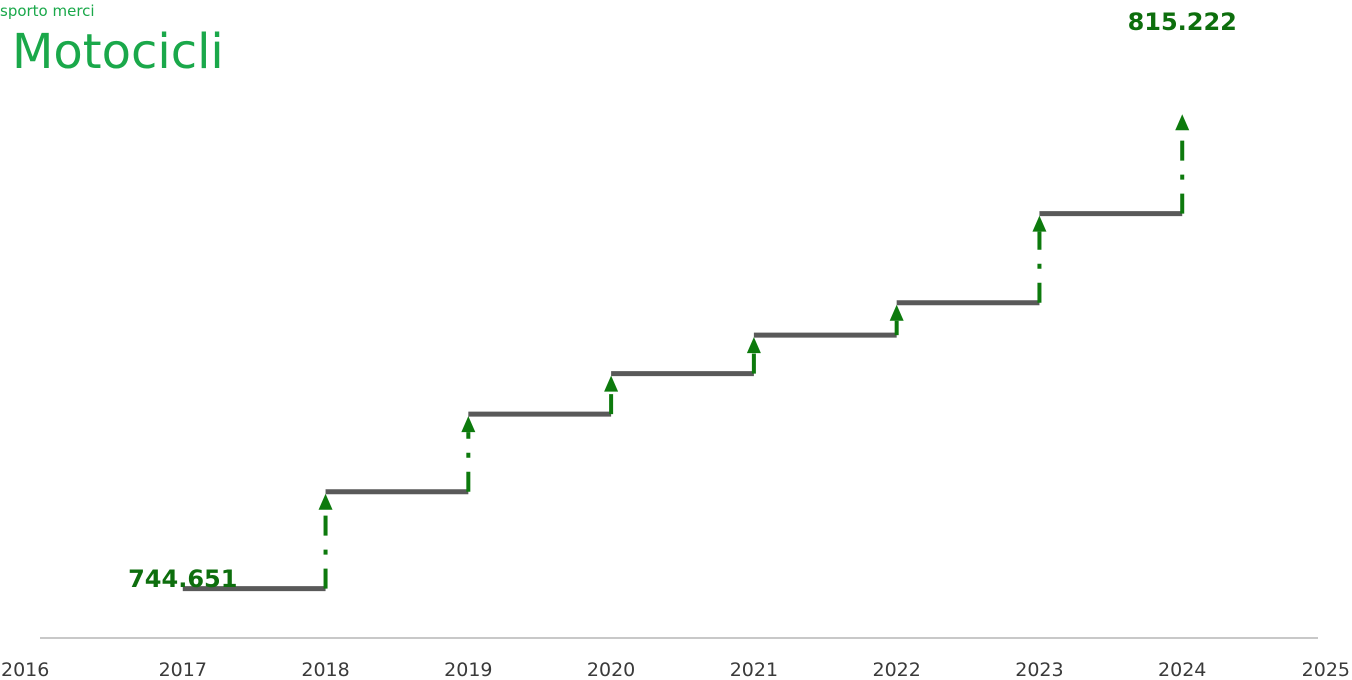  What do you see at coordinates (754, 669) in the screenshot?
I see `x-tick-label: 2021` at bounding box center [754, 669].